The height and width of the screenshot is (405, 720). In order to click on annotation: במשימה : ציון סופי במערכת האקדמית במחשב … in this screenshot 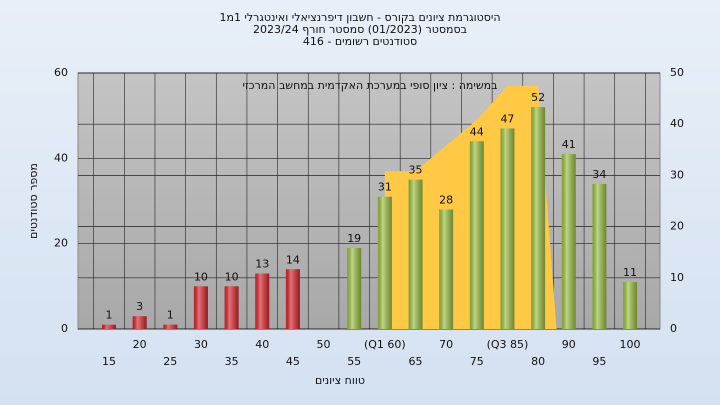, I will do `click(370, 85)`.